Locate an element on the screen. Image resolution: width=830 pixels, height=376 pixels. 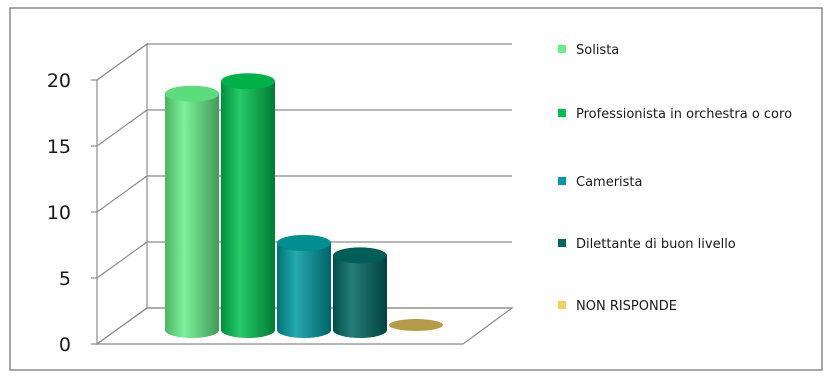
legend-label: Camerista is located at coordinates (609, 182).